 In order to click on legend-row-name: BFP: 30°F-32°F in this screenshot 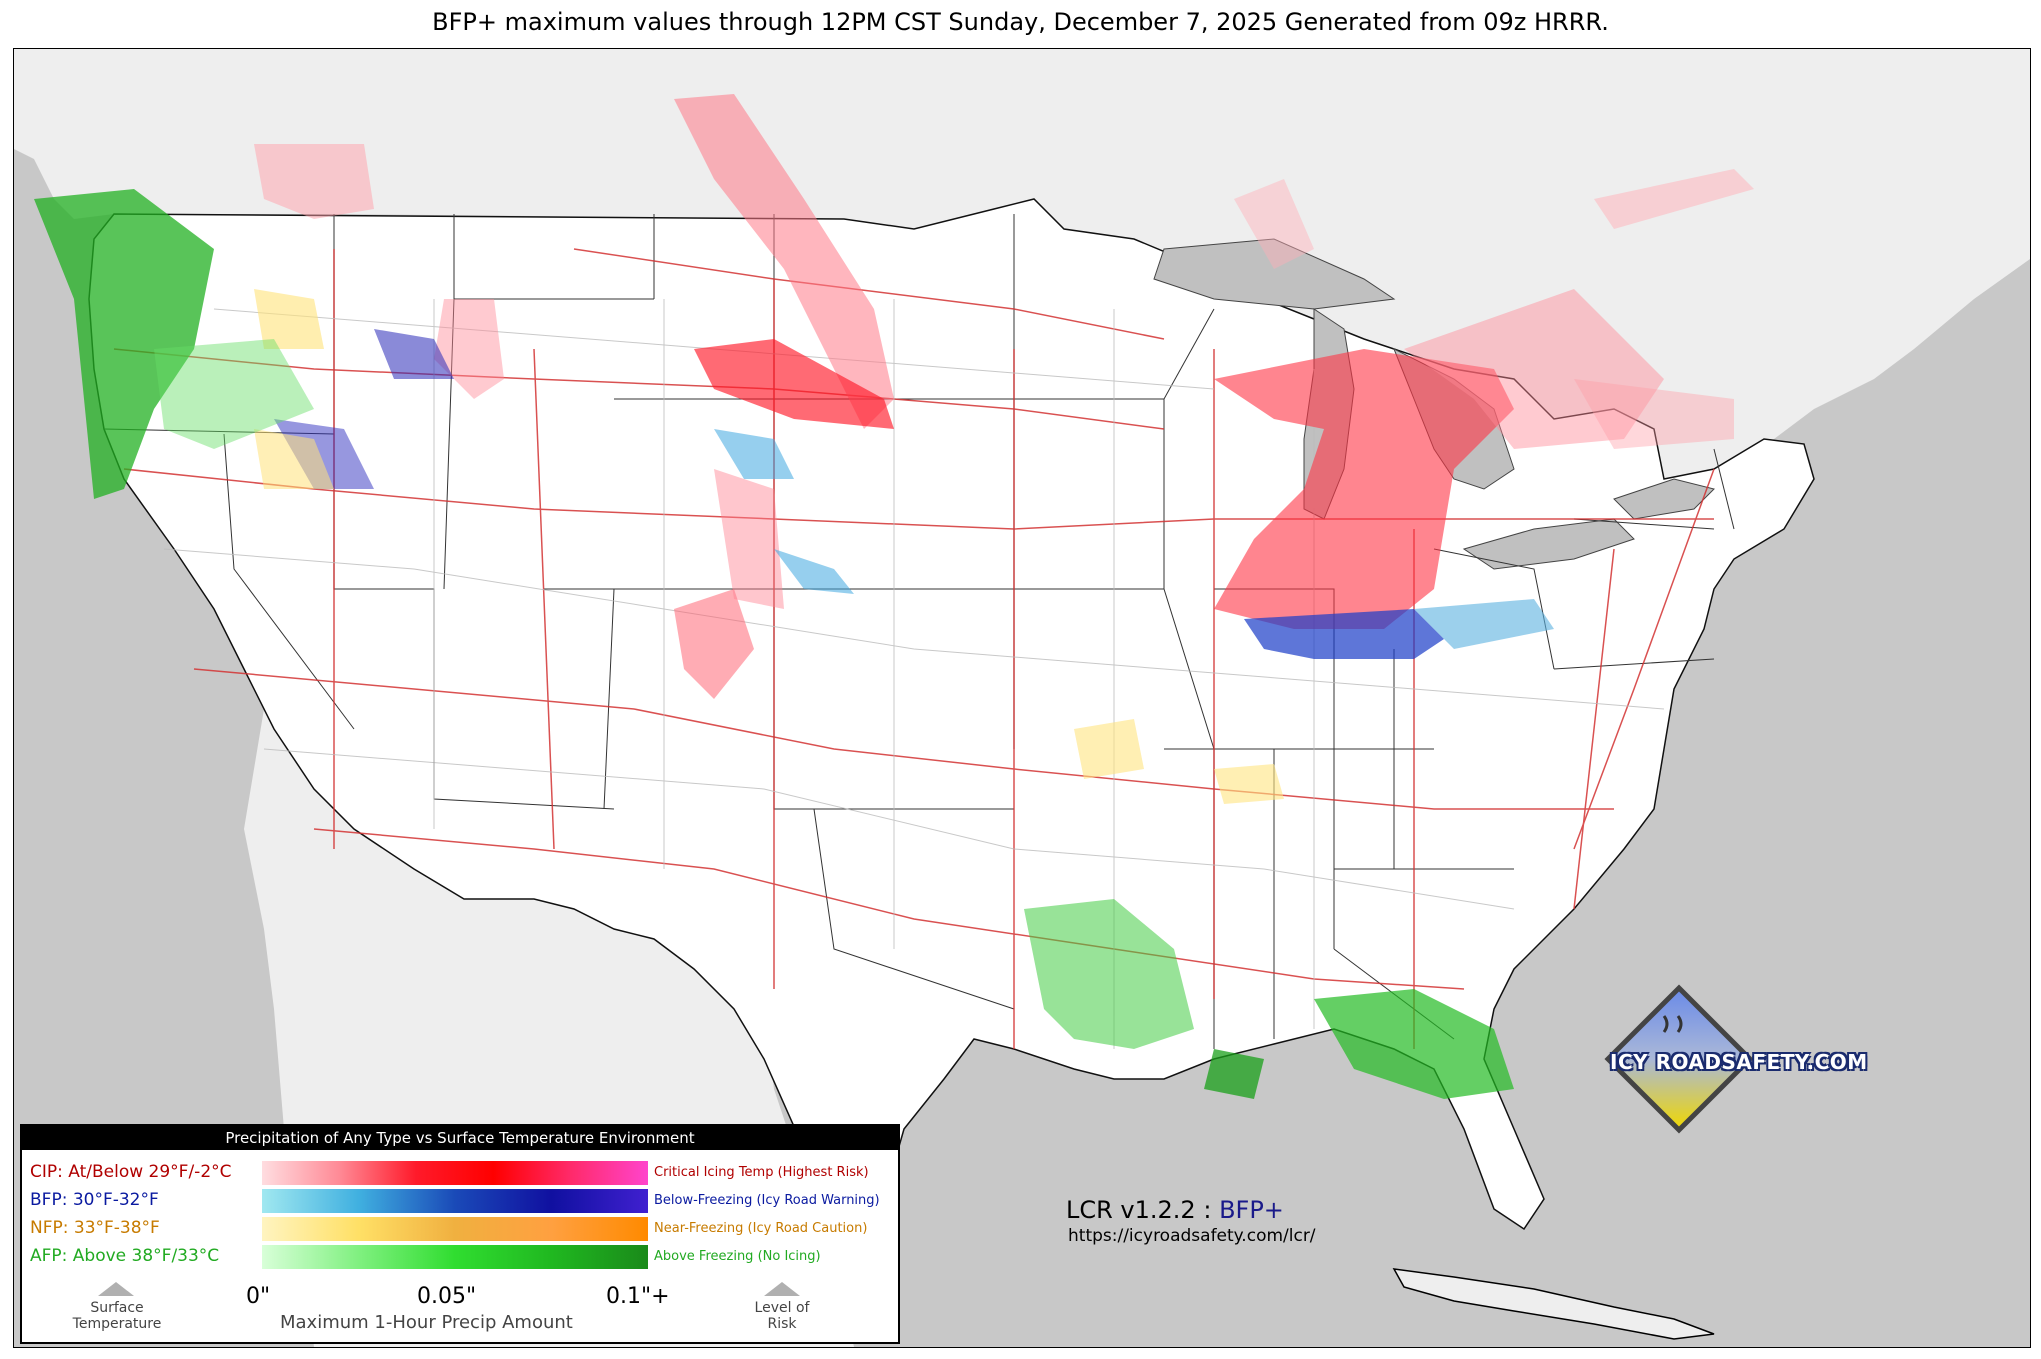, I will do `click(94, 1200)`.